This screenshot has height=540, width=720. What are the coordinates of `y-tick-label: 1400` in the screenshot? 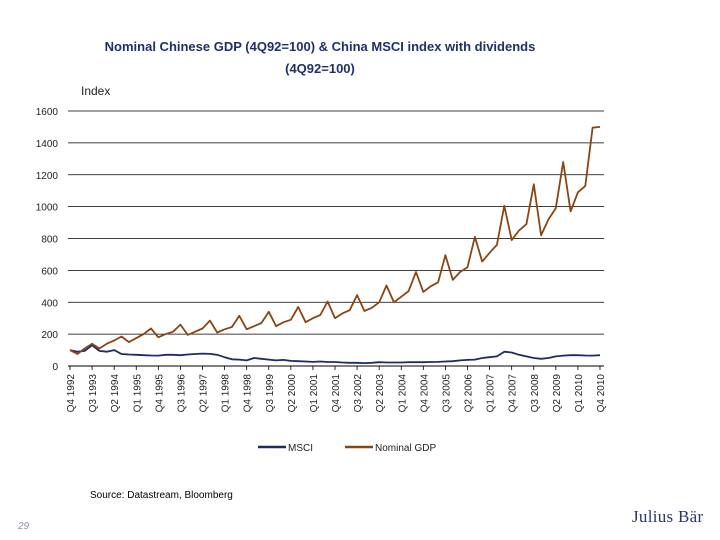 It's located at (47, 144).